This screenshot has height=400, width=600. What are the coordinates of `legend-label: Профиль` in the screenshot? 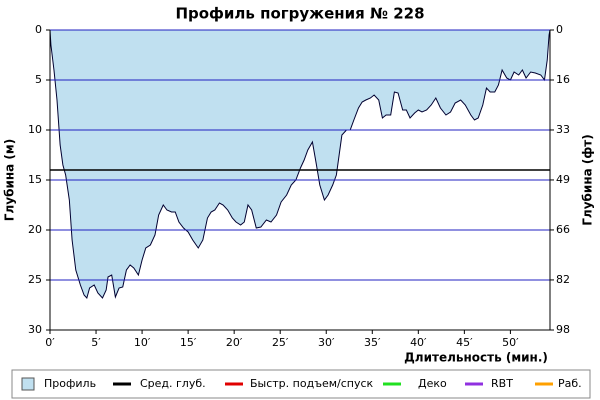 It's located at (70, 383).